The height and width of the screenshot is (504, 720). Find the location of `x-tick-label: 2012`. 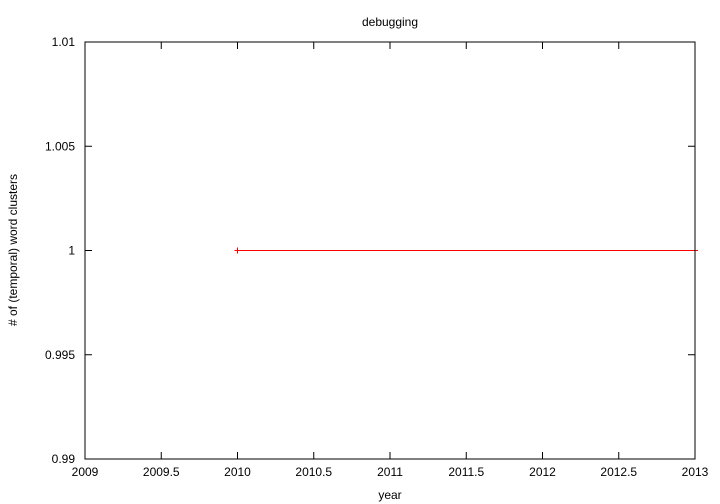

x-tick-label: 2012 is located at coordinates (542, 472).